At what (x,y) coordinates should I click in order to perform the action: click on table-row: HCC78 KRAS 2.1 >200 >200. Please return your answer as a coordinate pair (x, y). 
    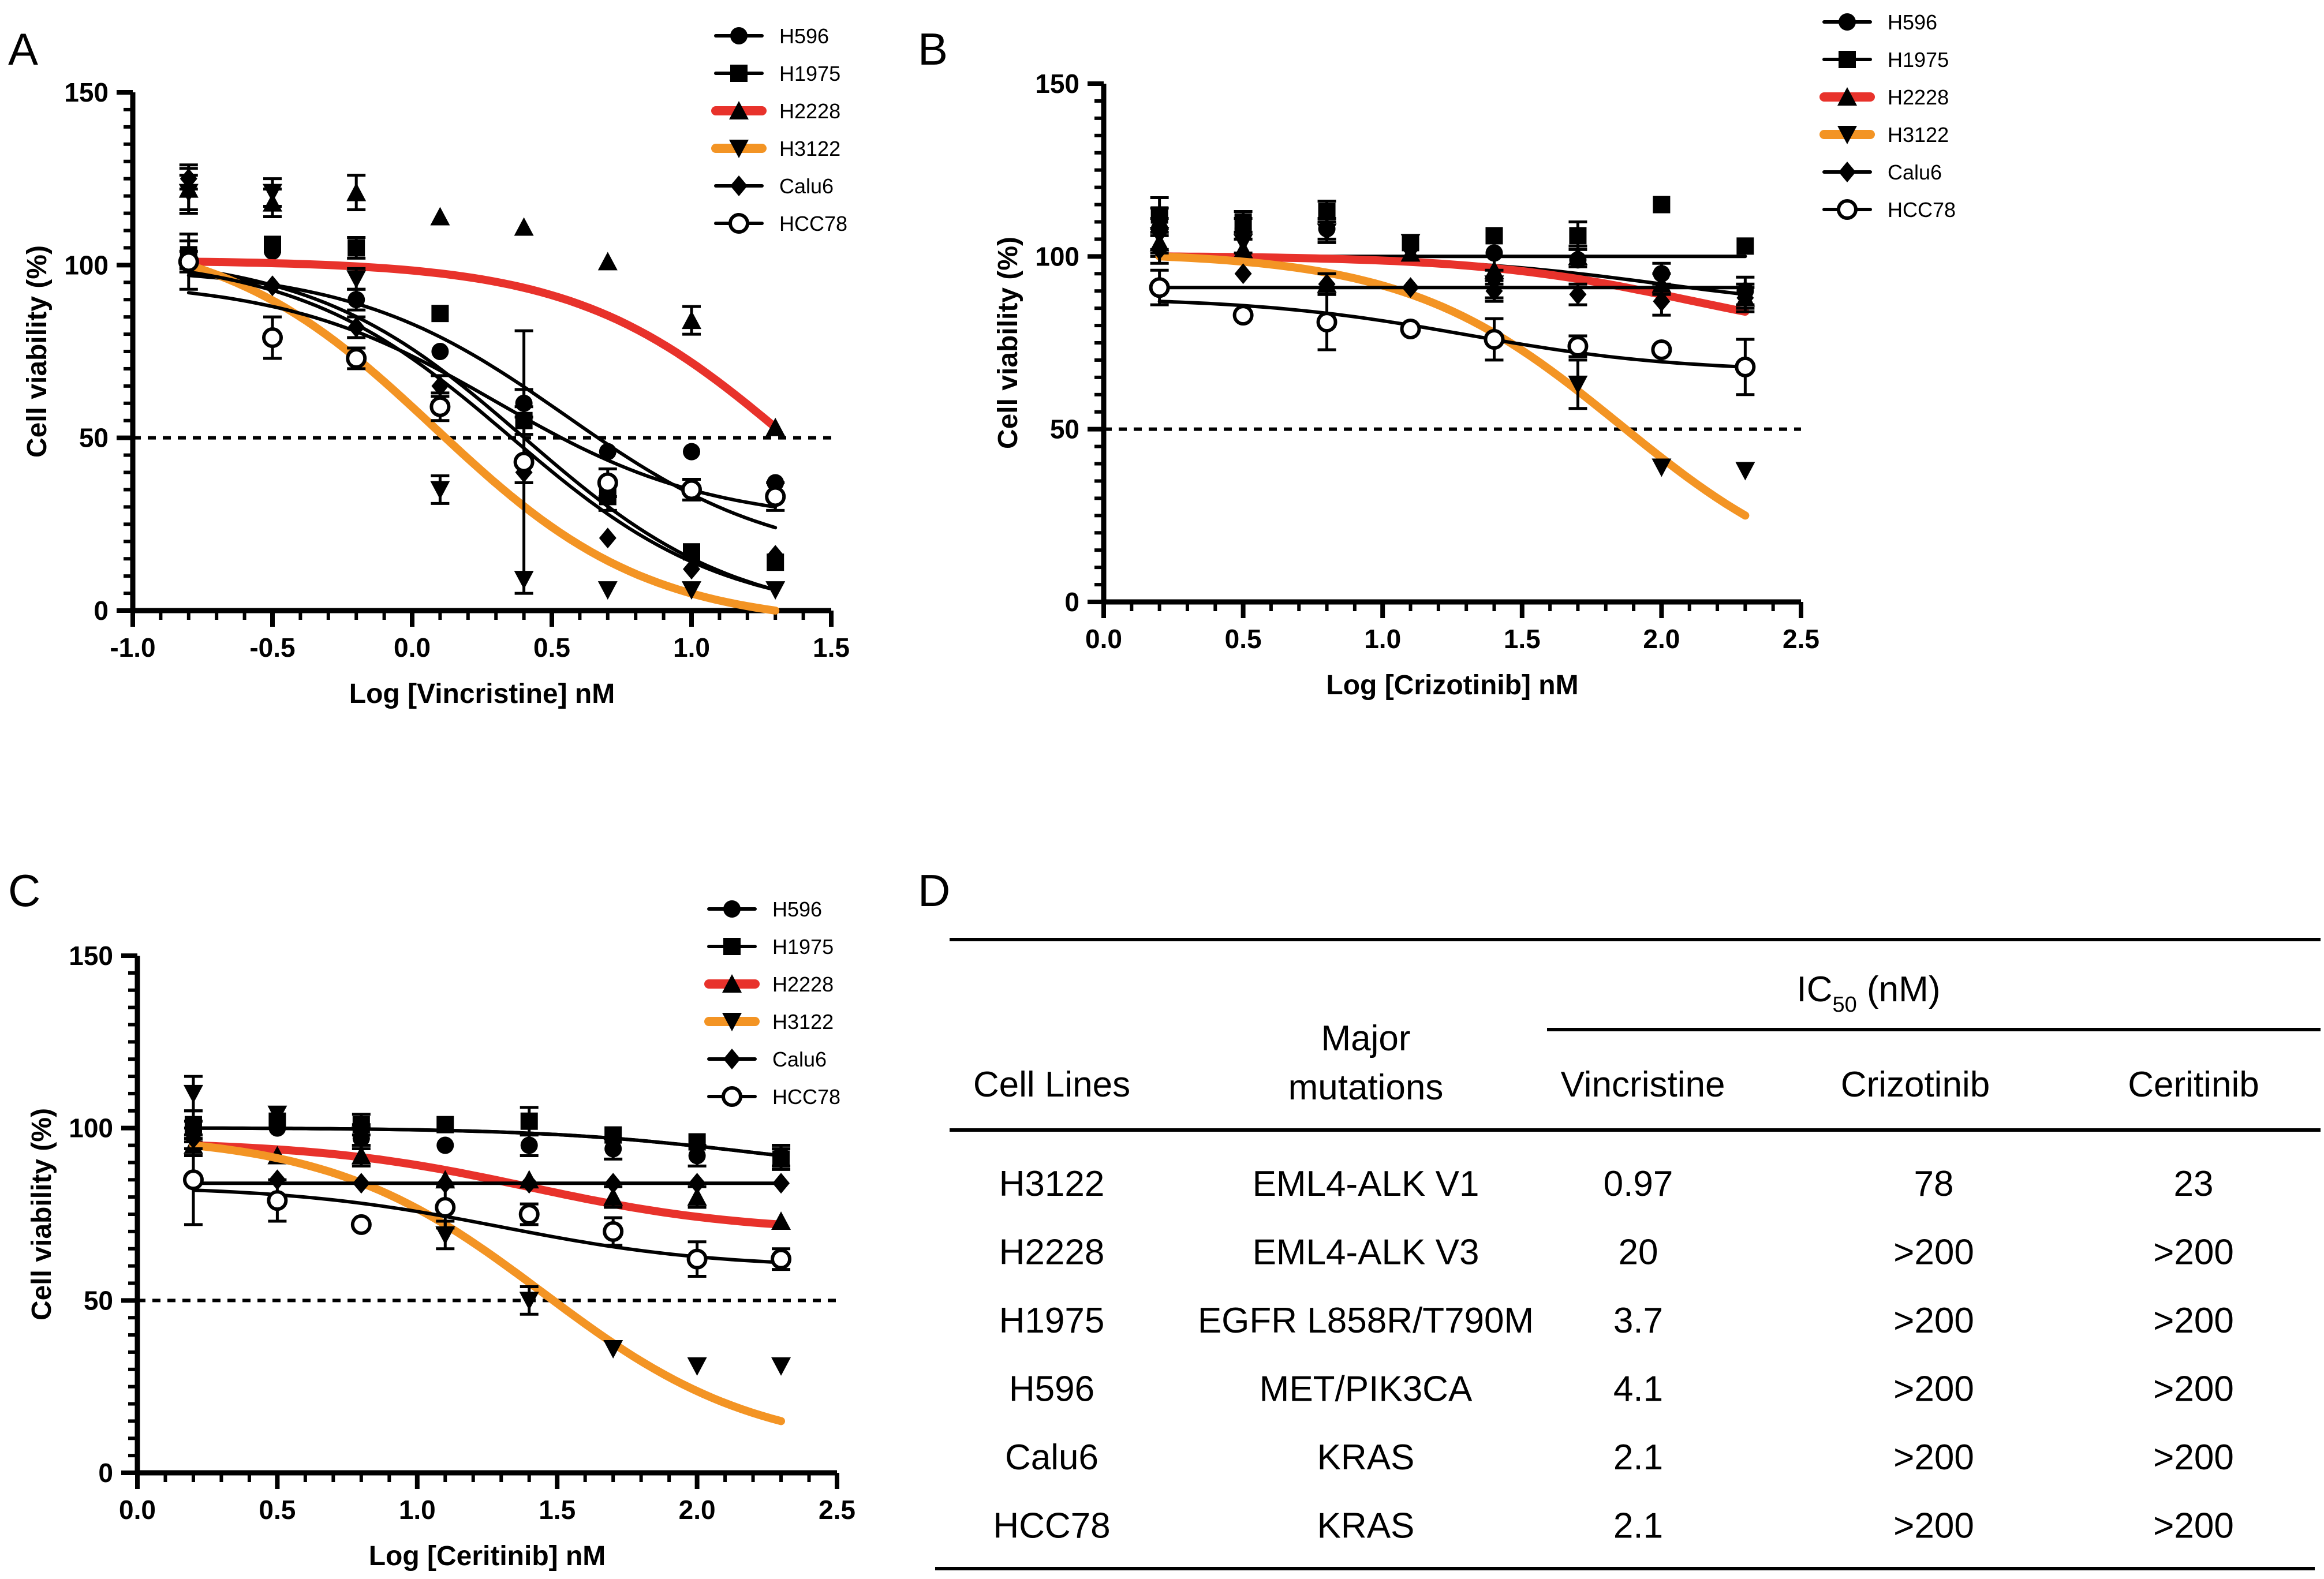
    Looking at the image, I should click on (1613, 1526).